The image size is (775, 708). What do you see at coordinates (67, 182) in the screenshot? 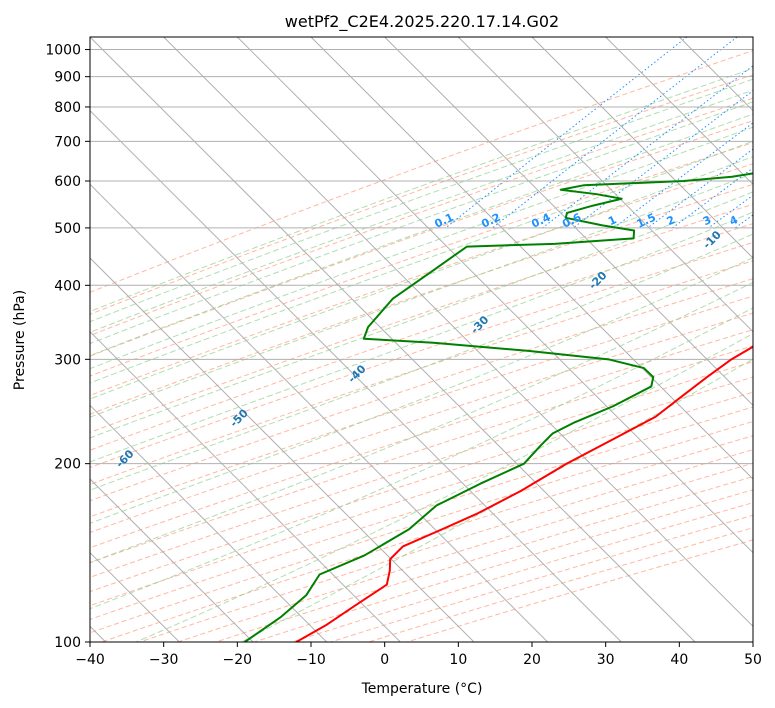
I see `y-tick-label: 600` at bounding box center [67, 182].